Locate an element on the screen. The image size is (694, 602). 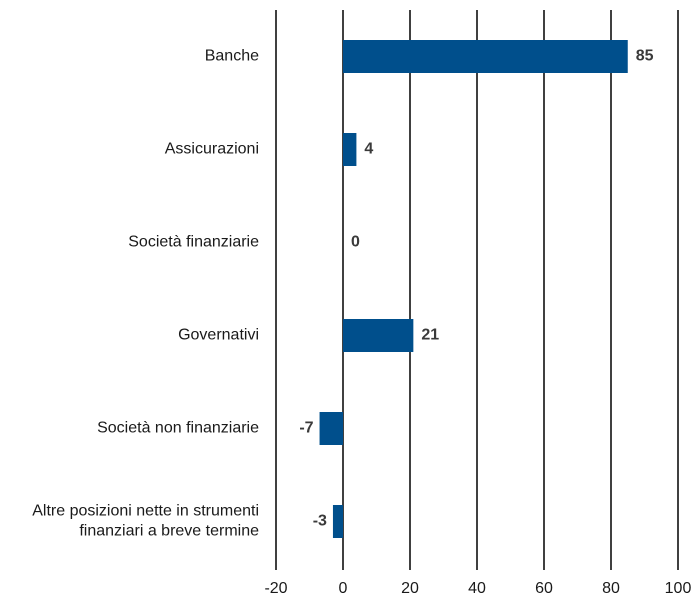
data-label: -3 is located at coordinates (320, 521).